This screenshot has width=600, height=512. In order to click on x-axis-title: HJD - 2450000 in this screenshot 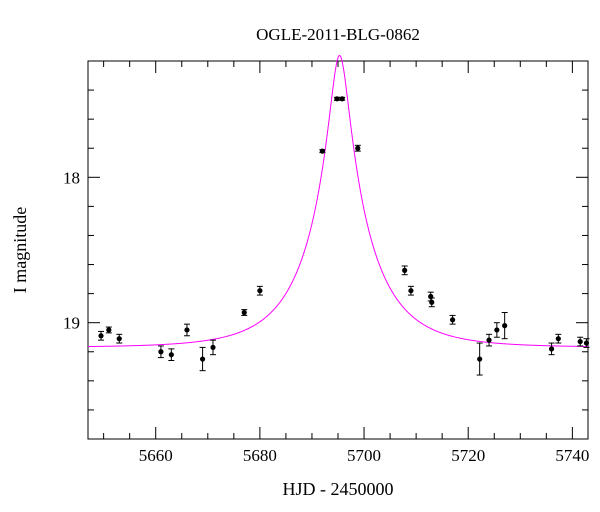, I will do `click(338, 489)`.